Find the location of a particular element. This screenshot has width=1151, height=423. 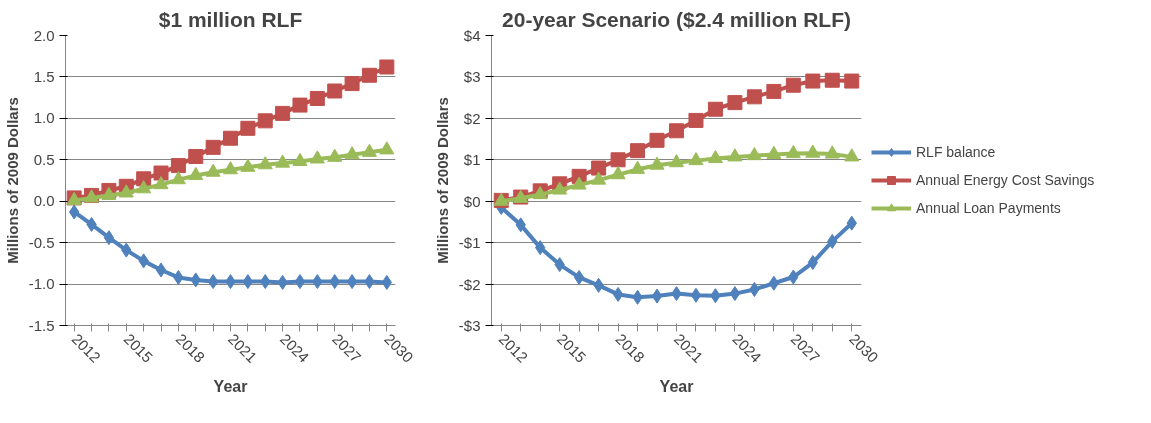

y-tick-label: 0.5 is located at coordinates (44, 159).